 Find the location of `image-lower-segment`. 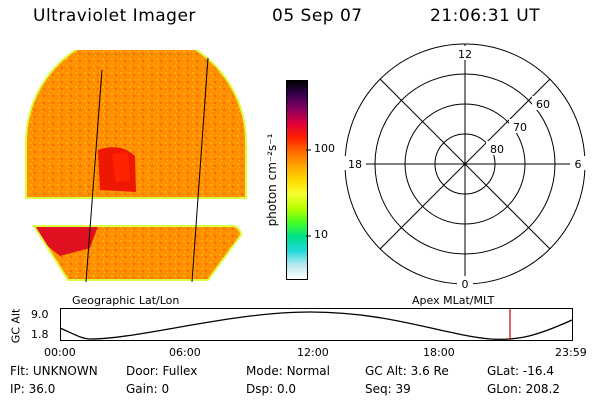

image-lower-segment is located at coordinates (137, 253).